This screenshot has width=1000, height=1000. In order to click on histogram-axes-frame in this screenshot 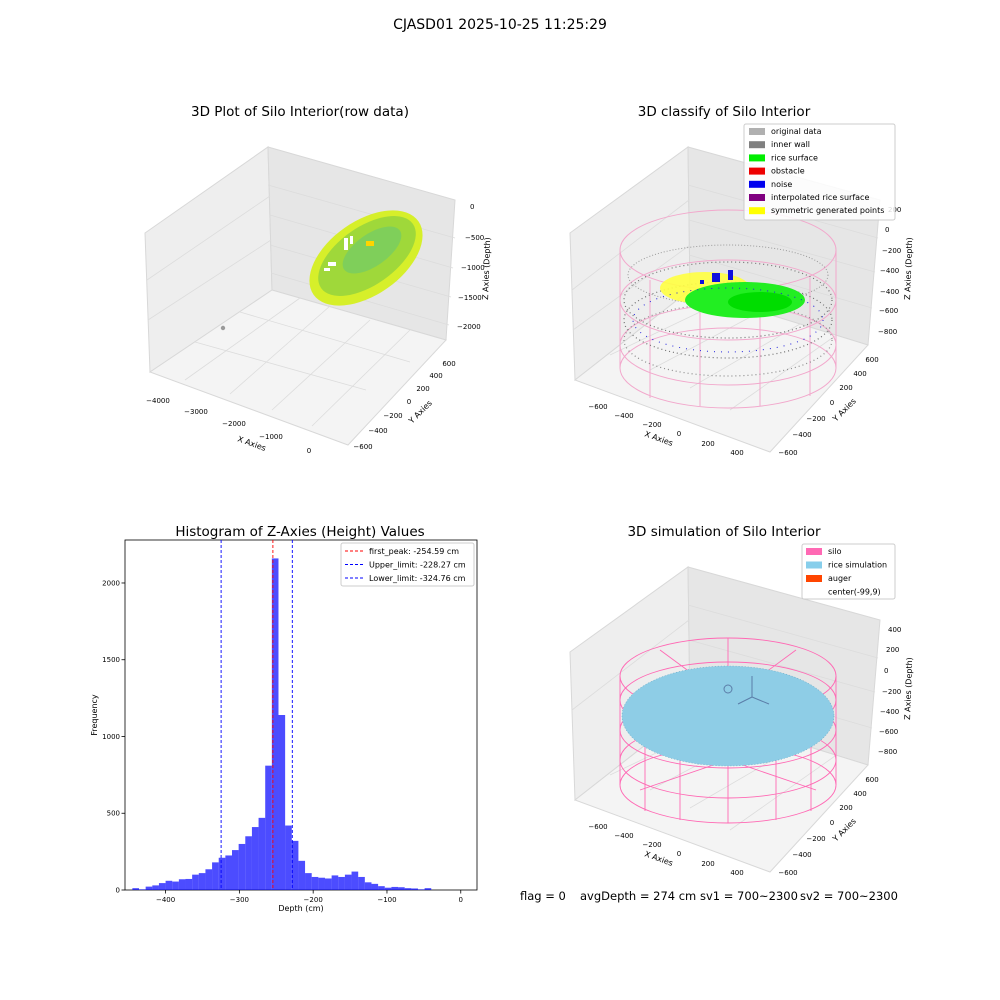, I will do `click(301, 715)`.